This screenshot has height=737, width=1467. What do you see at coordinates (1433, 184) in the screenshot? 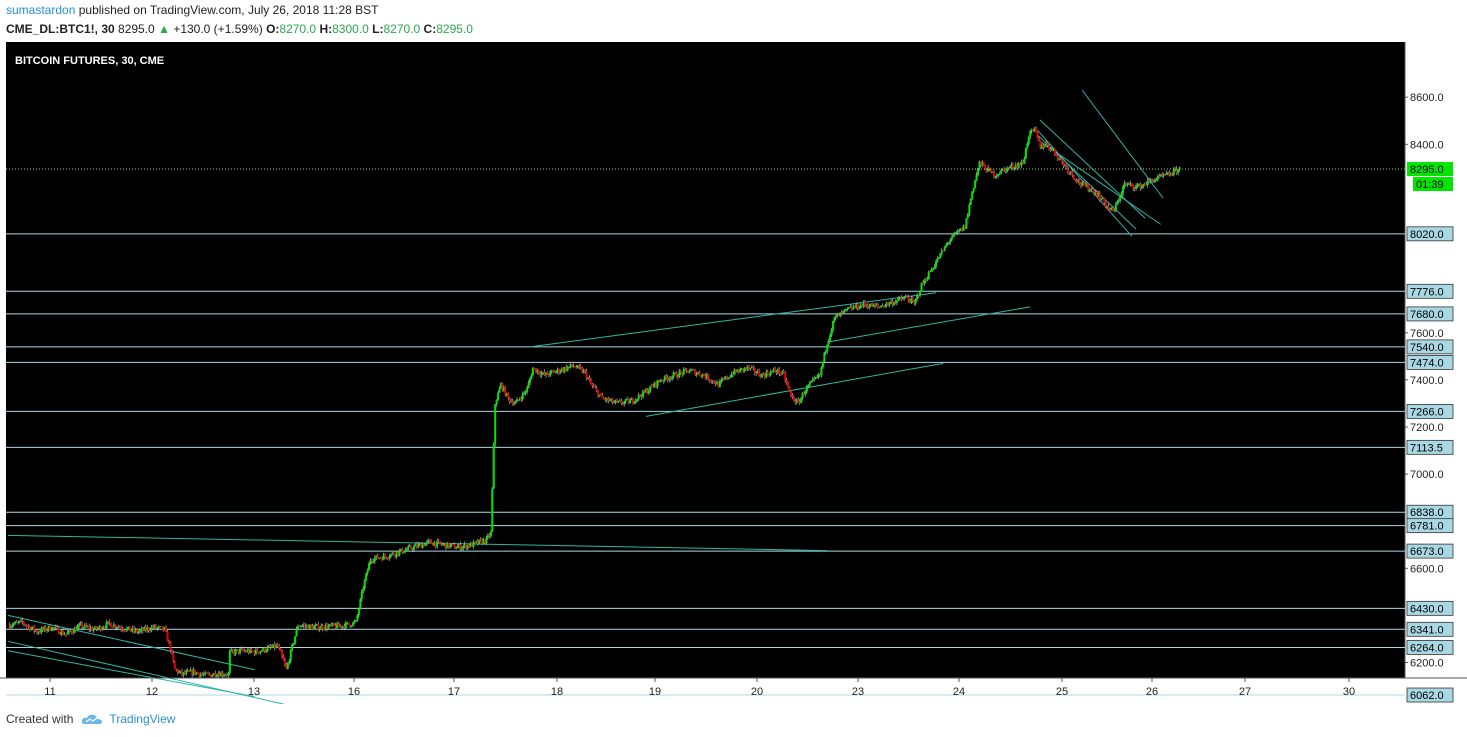
I see `countdown-box` at bounding box center [1433, 184].